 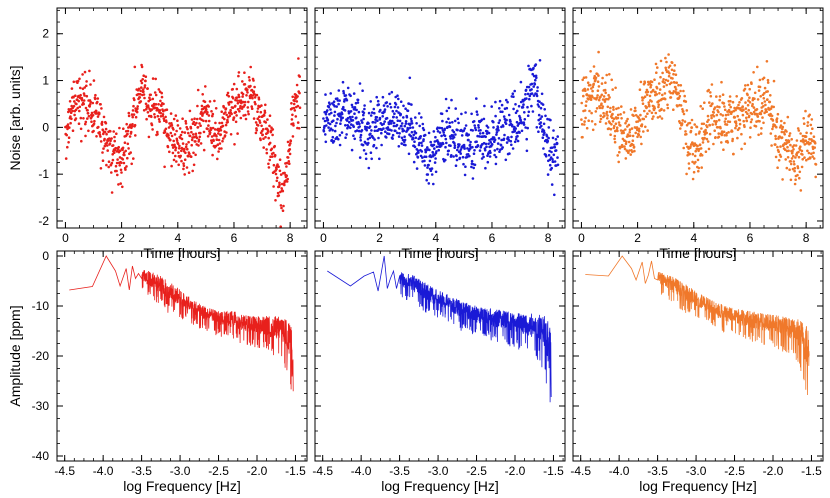 I want to click on x-tick-label: 6, so click(x=750, y=238).